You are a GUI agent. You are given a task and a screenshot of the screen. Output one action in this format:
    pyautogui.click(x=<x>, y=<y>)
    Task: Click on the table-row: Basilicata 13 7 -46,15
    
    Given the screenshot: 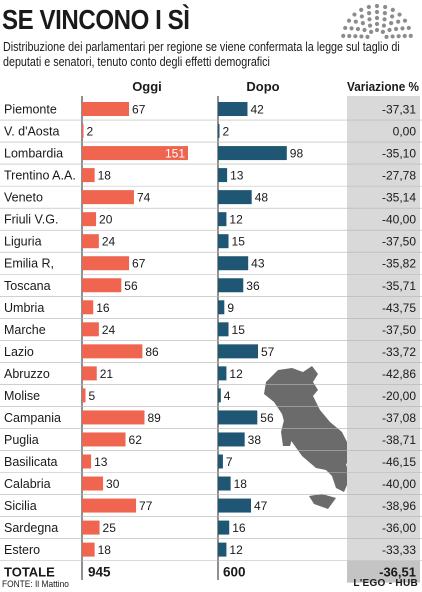 What is the action you would take?
    pyautogui.click(x=211, y=463)
    